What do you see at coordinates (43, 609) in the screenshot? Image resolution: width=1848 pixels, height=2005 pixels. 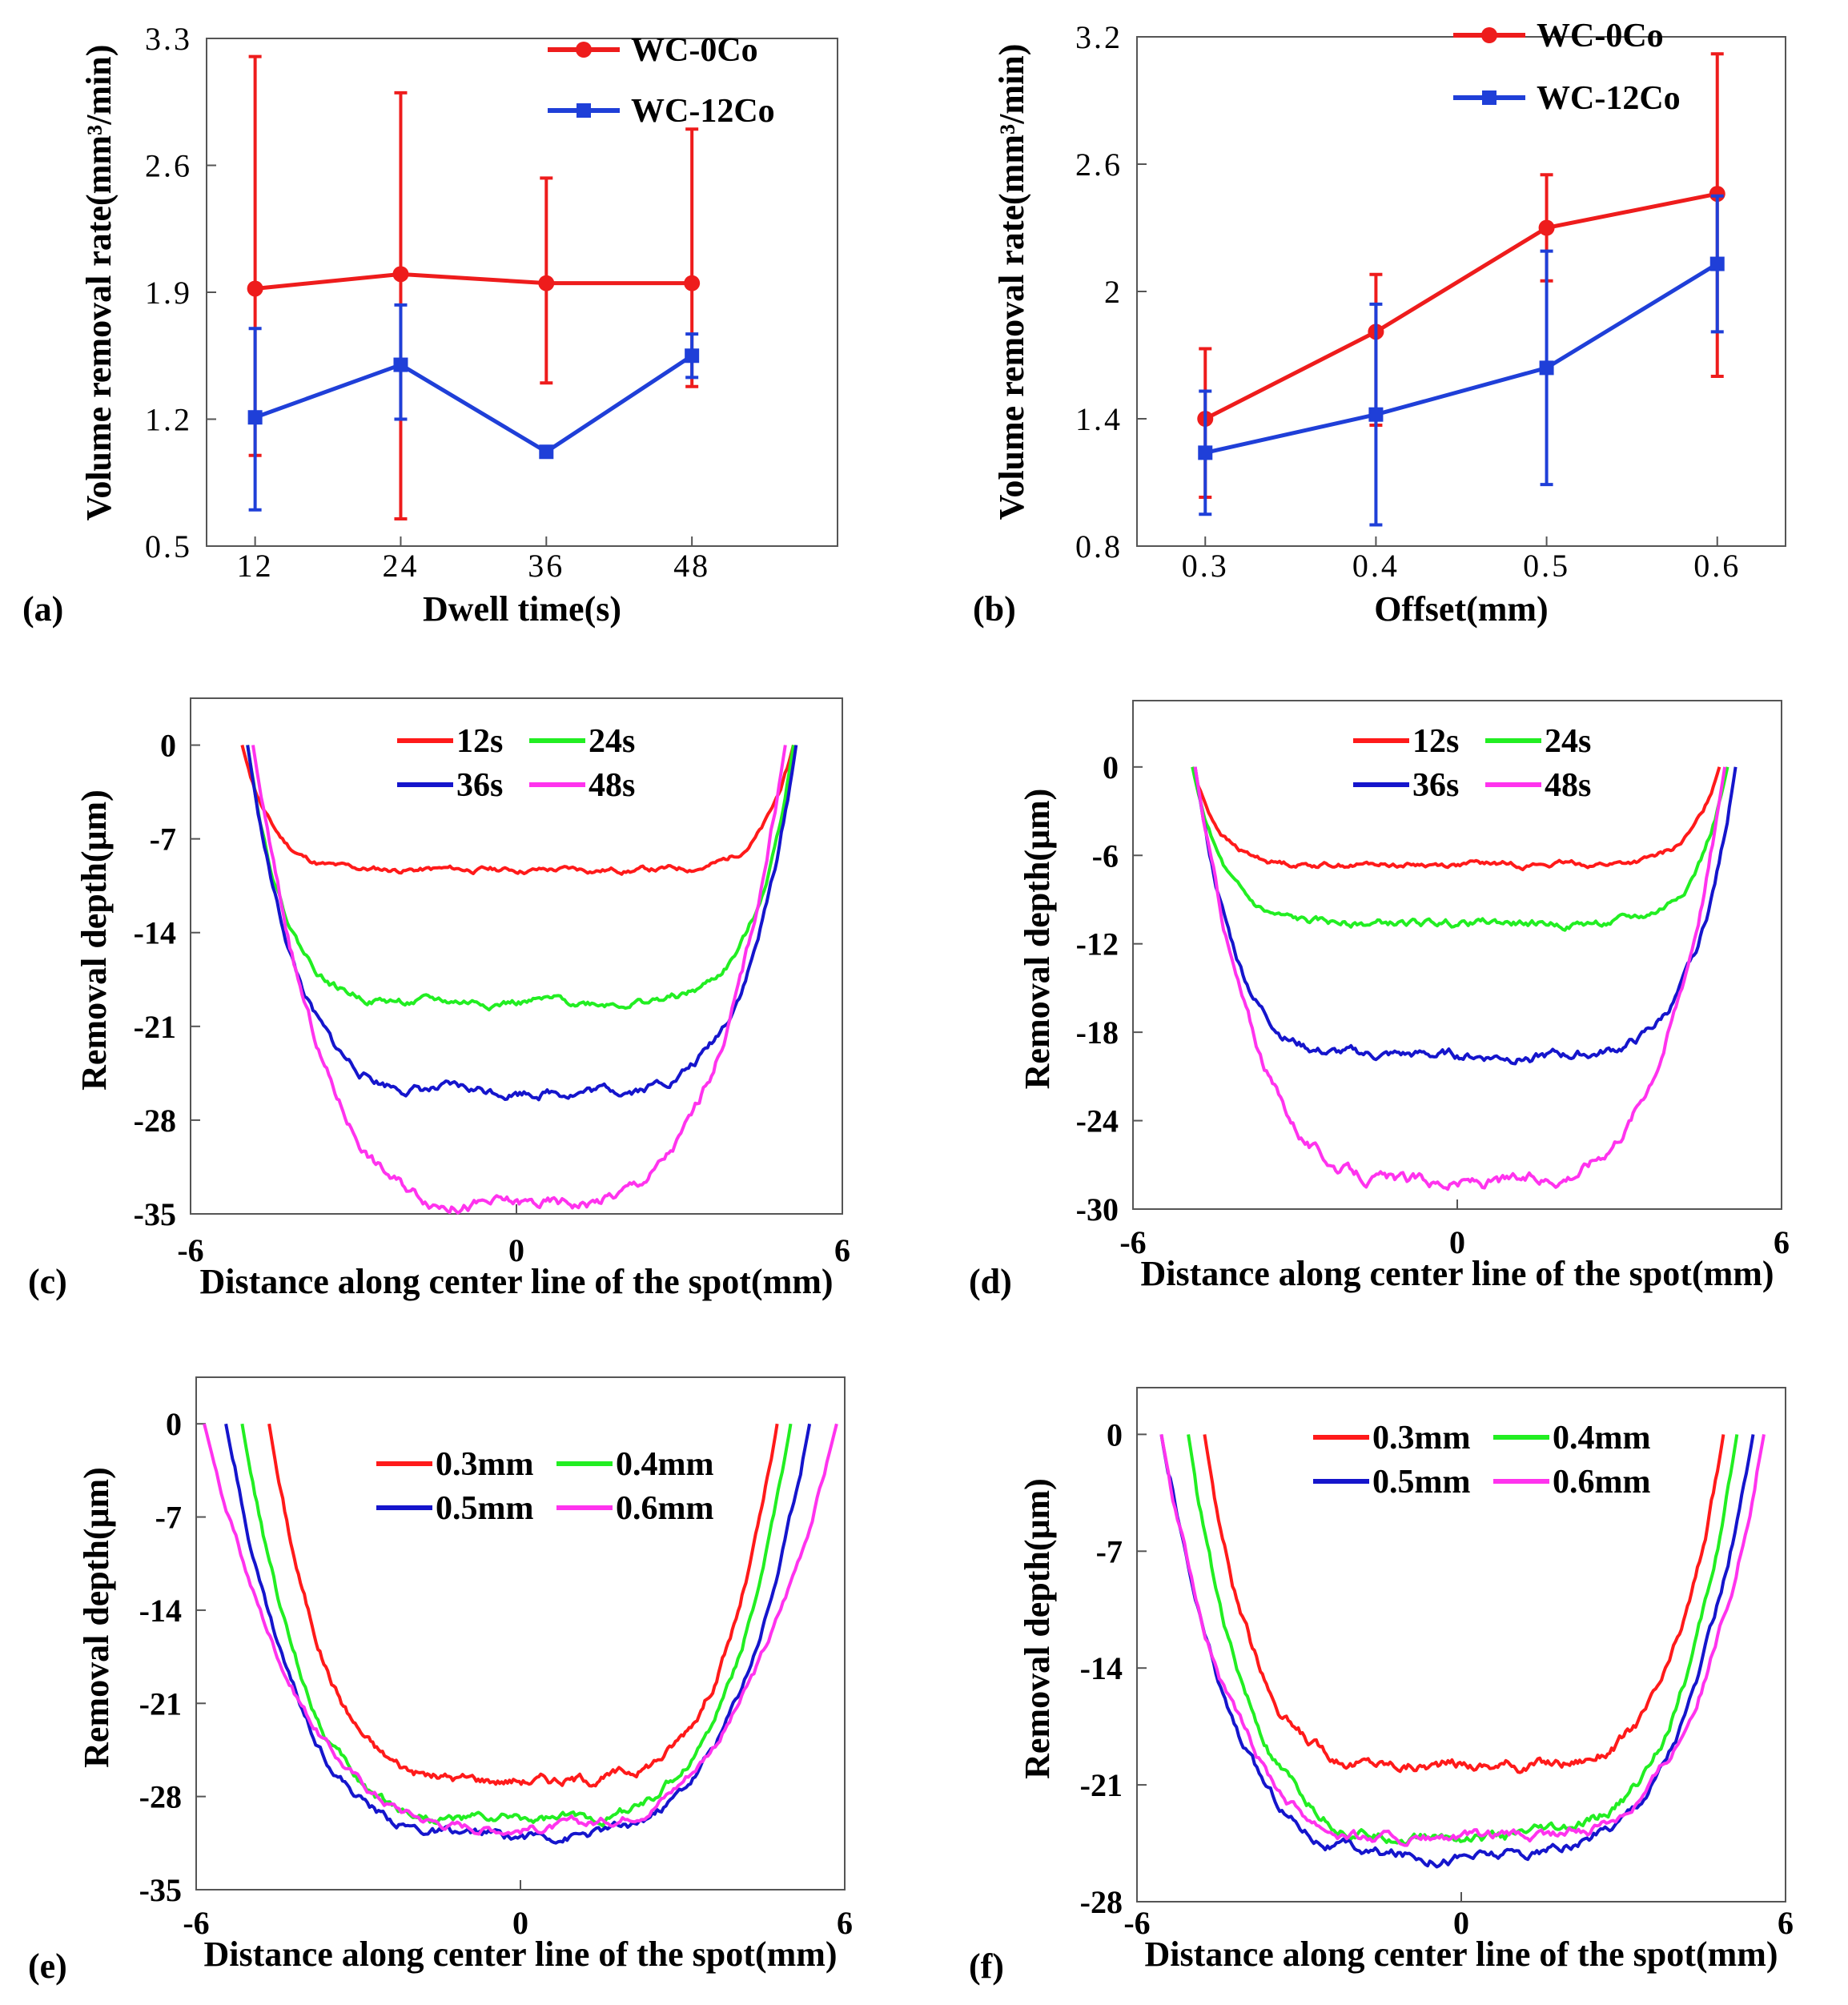 I see `panel-label: (a)` at bounding box center [43, 609].